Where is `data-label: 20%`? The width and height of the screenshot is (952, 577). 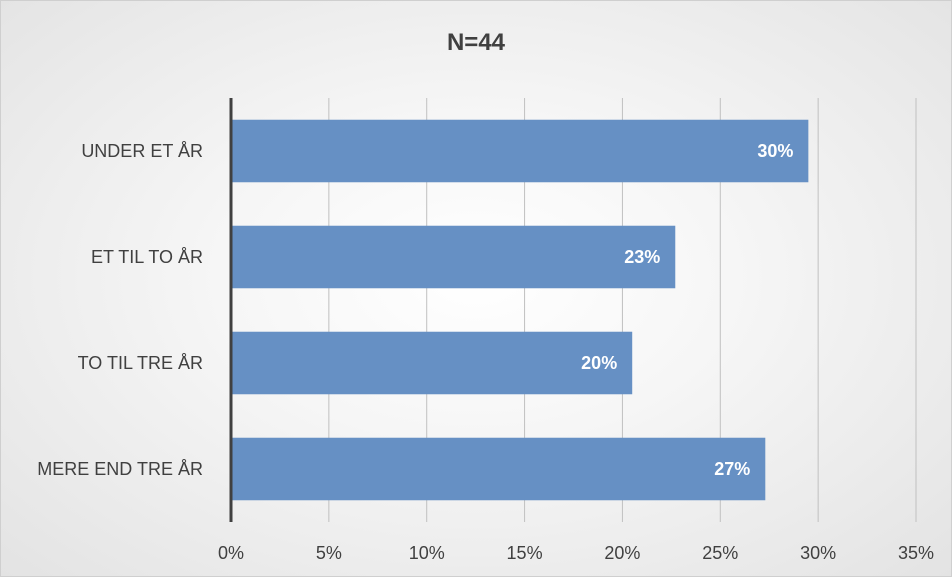 data-label: 20% is located at coordinates (599, 363).